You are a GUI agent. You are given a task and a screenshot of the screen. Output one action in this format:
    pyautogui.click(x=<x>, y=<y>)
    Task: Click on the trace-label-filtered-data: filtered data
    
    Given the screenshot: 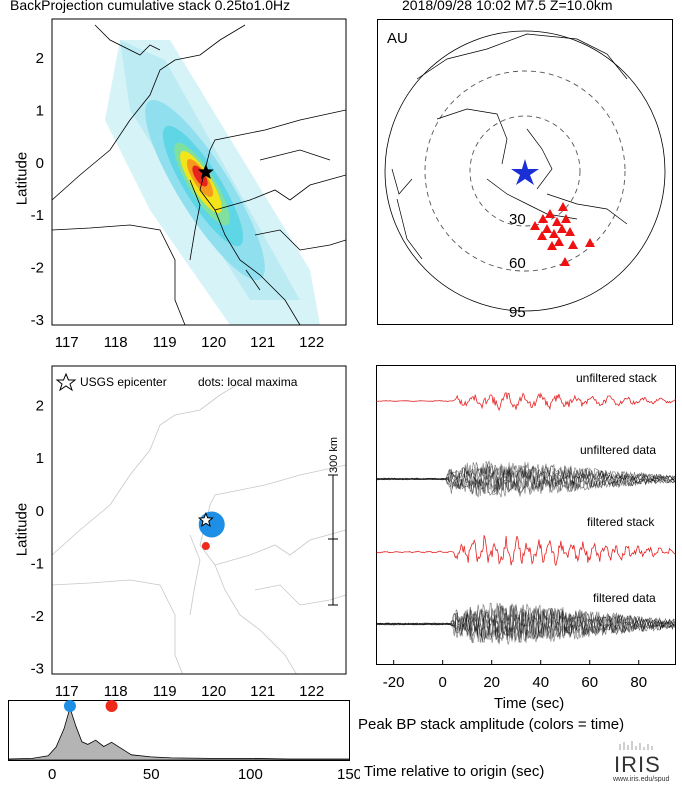 What is the action you would take?
    pyautogui.click(x=624, y=598)
    